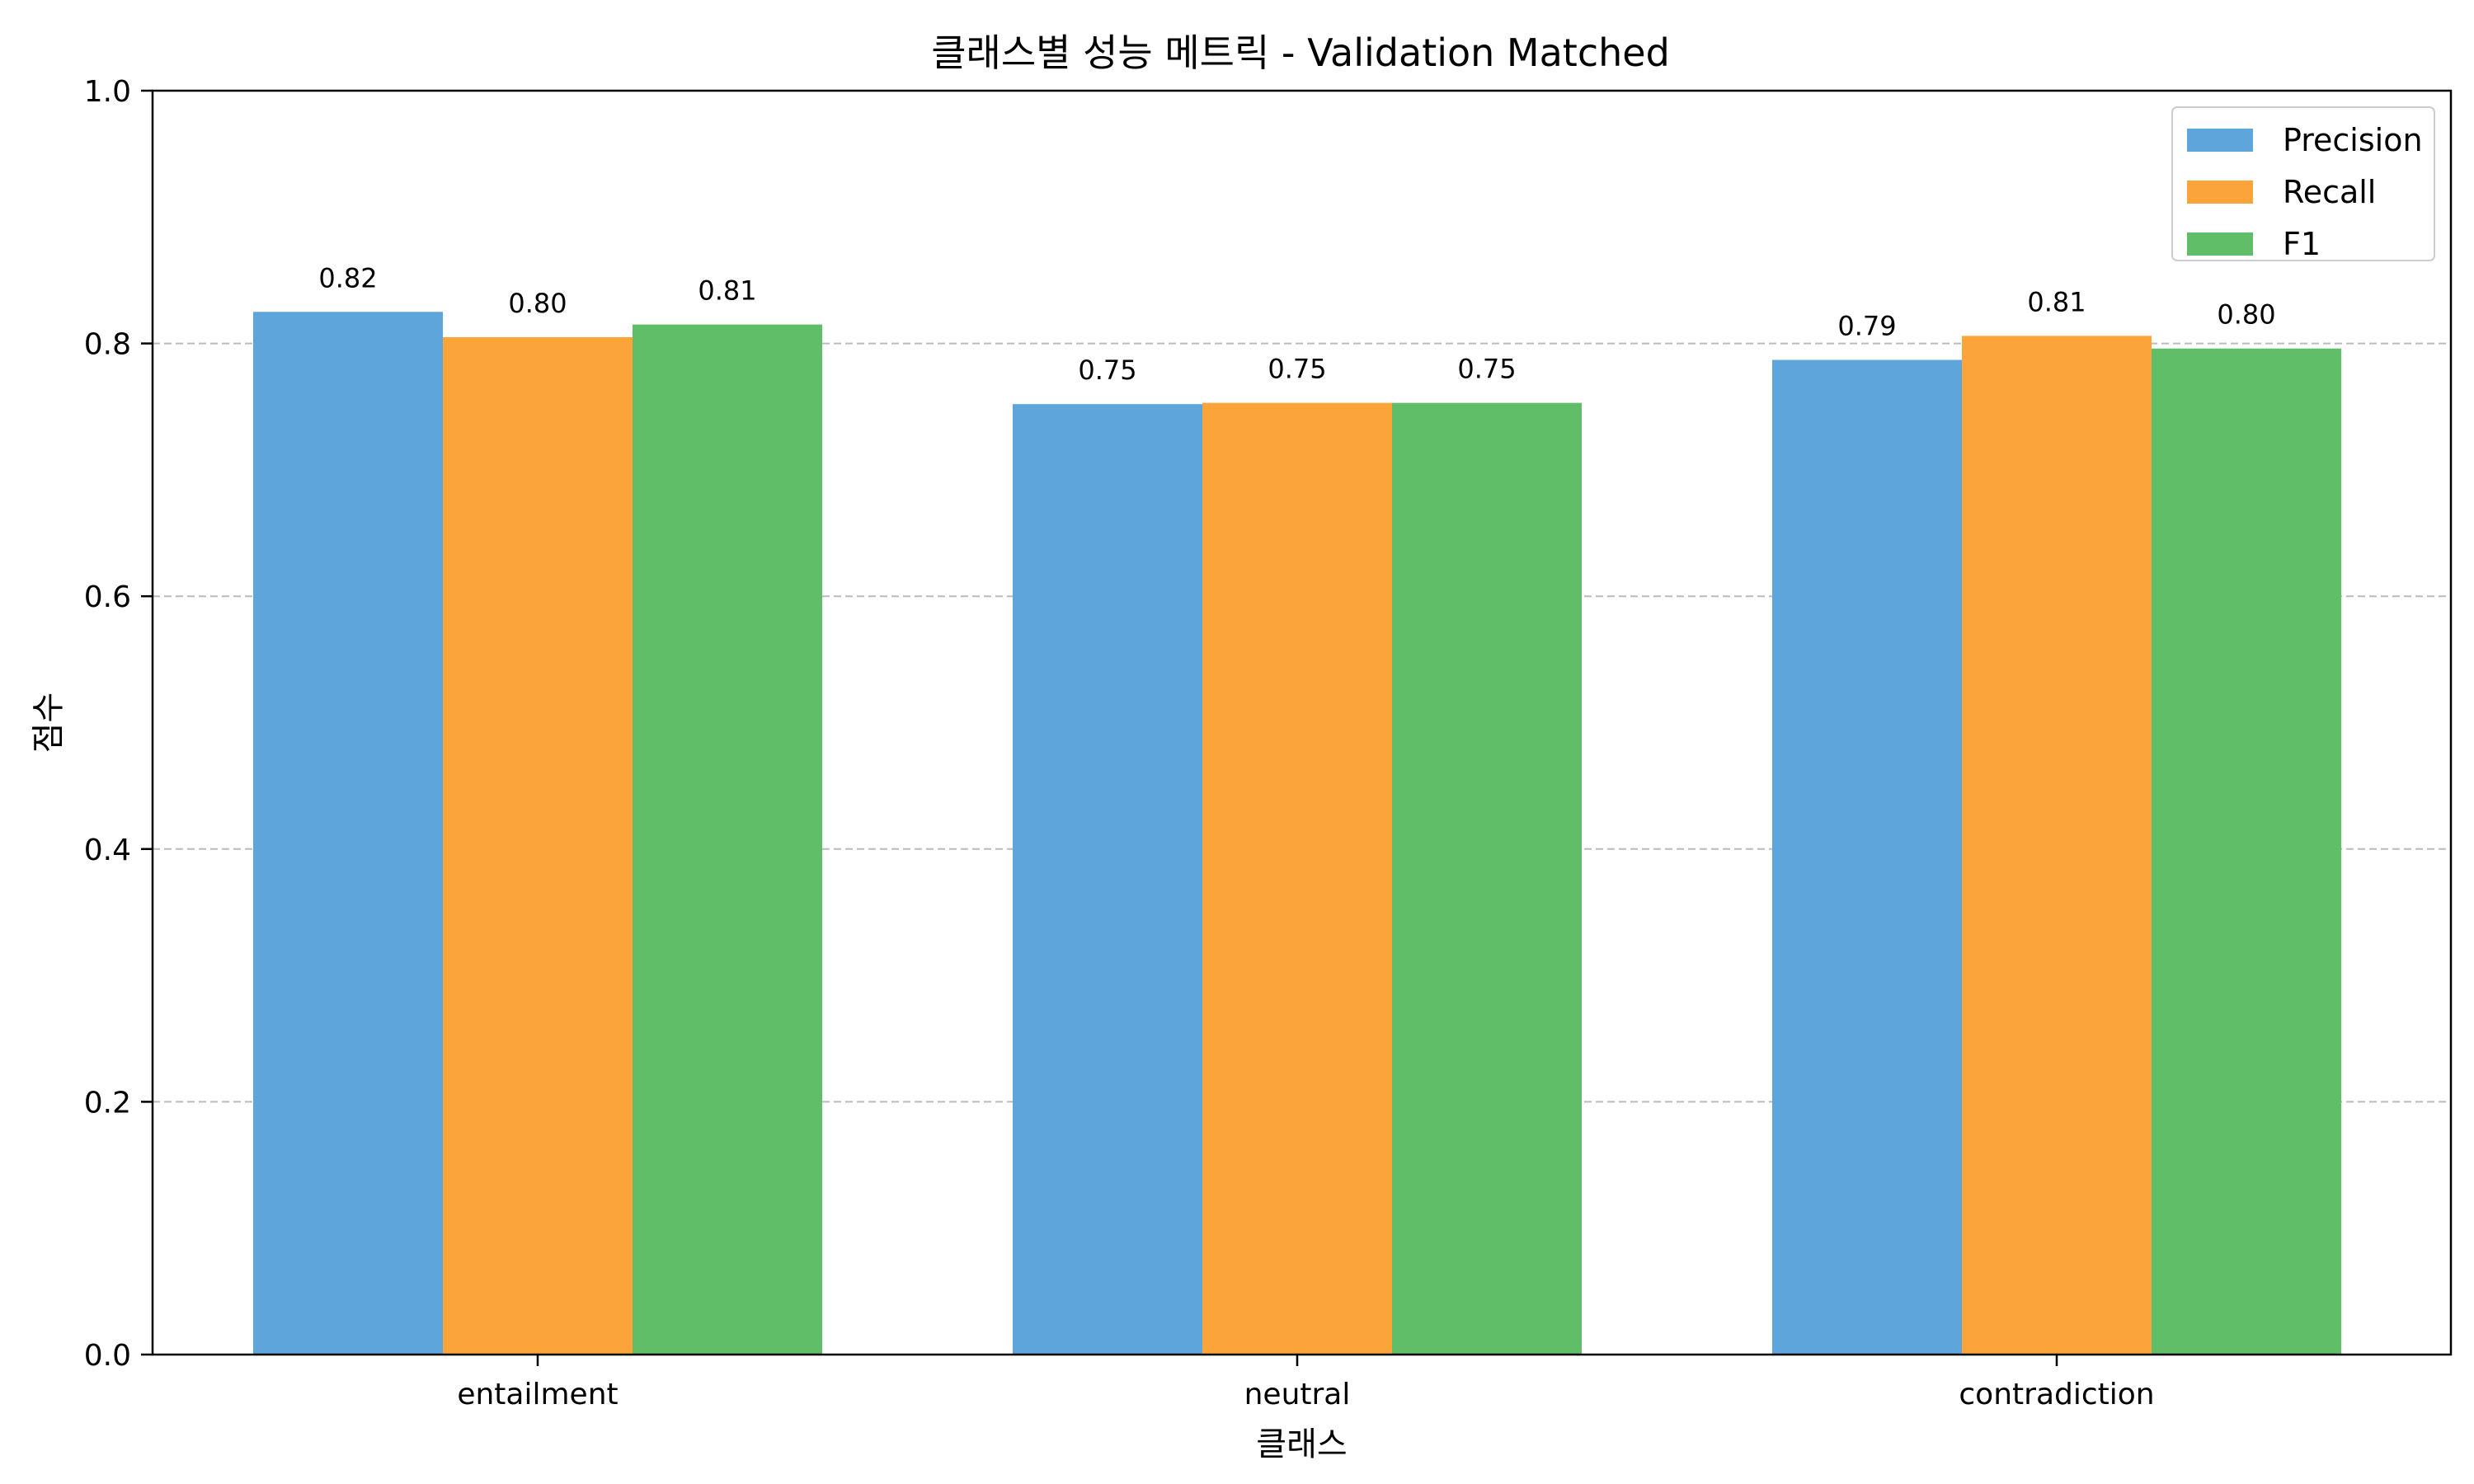 This screenshot has height=1484, width=2474. Describe the element at coordinates (537, 1394) in the screenshot. I see `x-tick-label: entailment` at that location.